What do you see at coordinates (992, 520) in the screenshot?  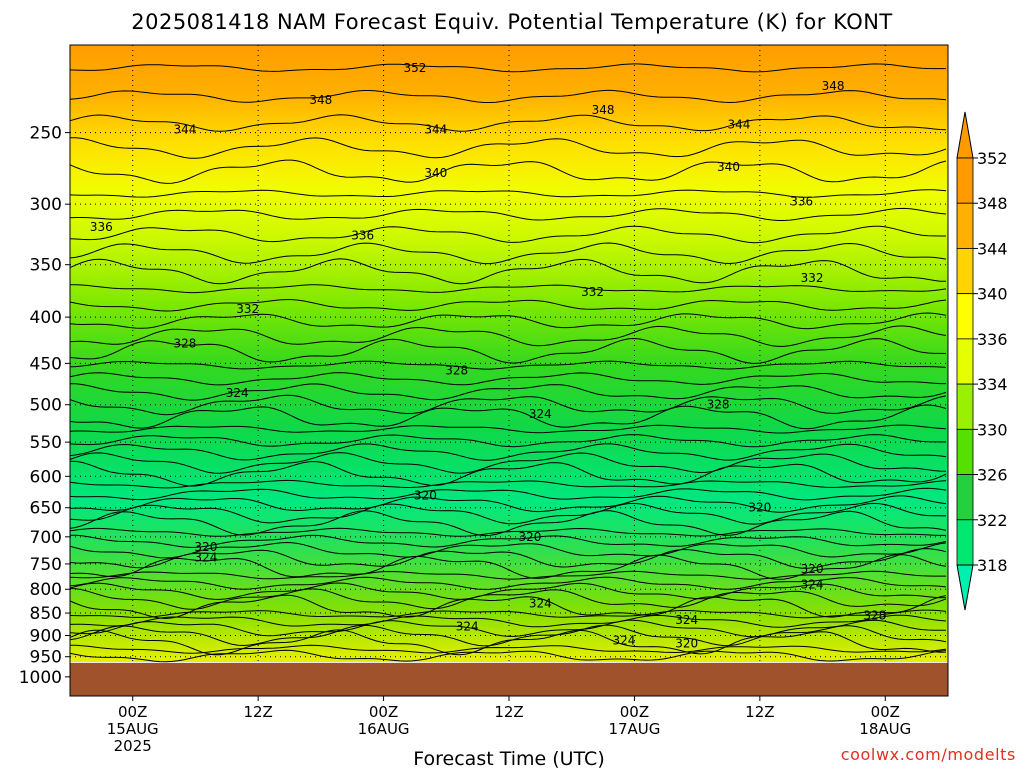 I see `colorbar-tick-label: 322` at bounding box center [992, 520].